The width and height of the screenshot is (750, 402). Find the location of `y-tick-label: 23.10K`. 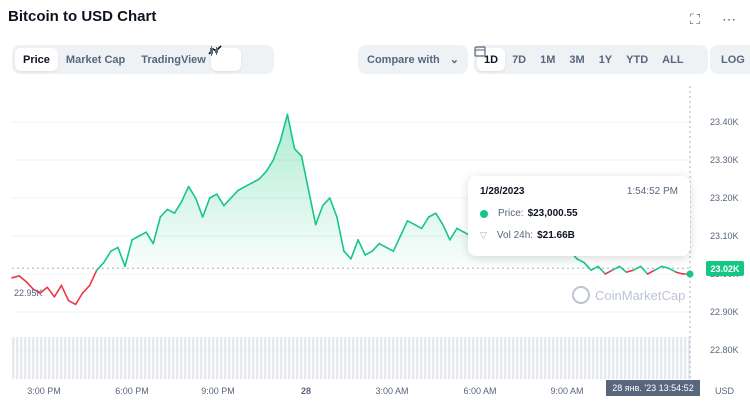

y-tick-label: 23.10K is located at coordinates (724, 236).